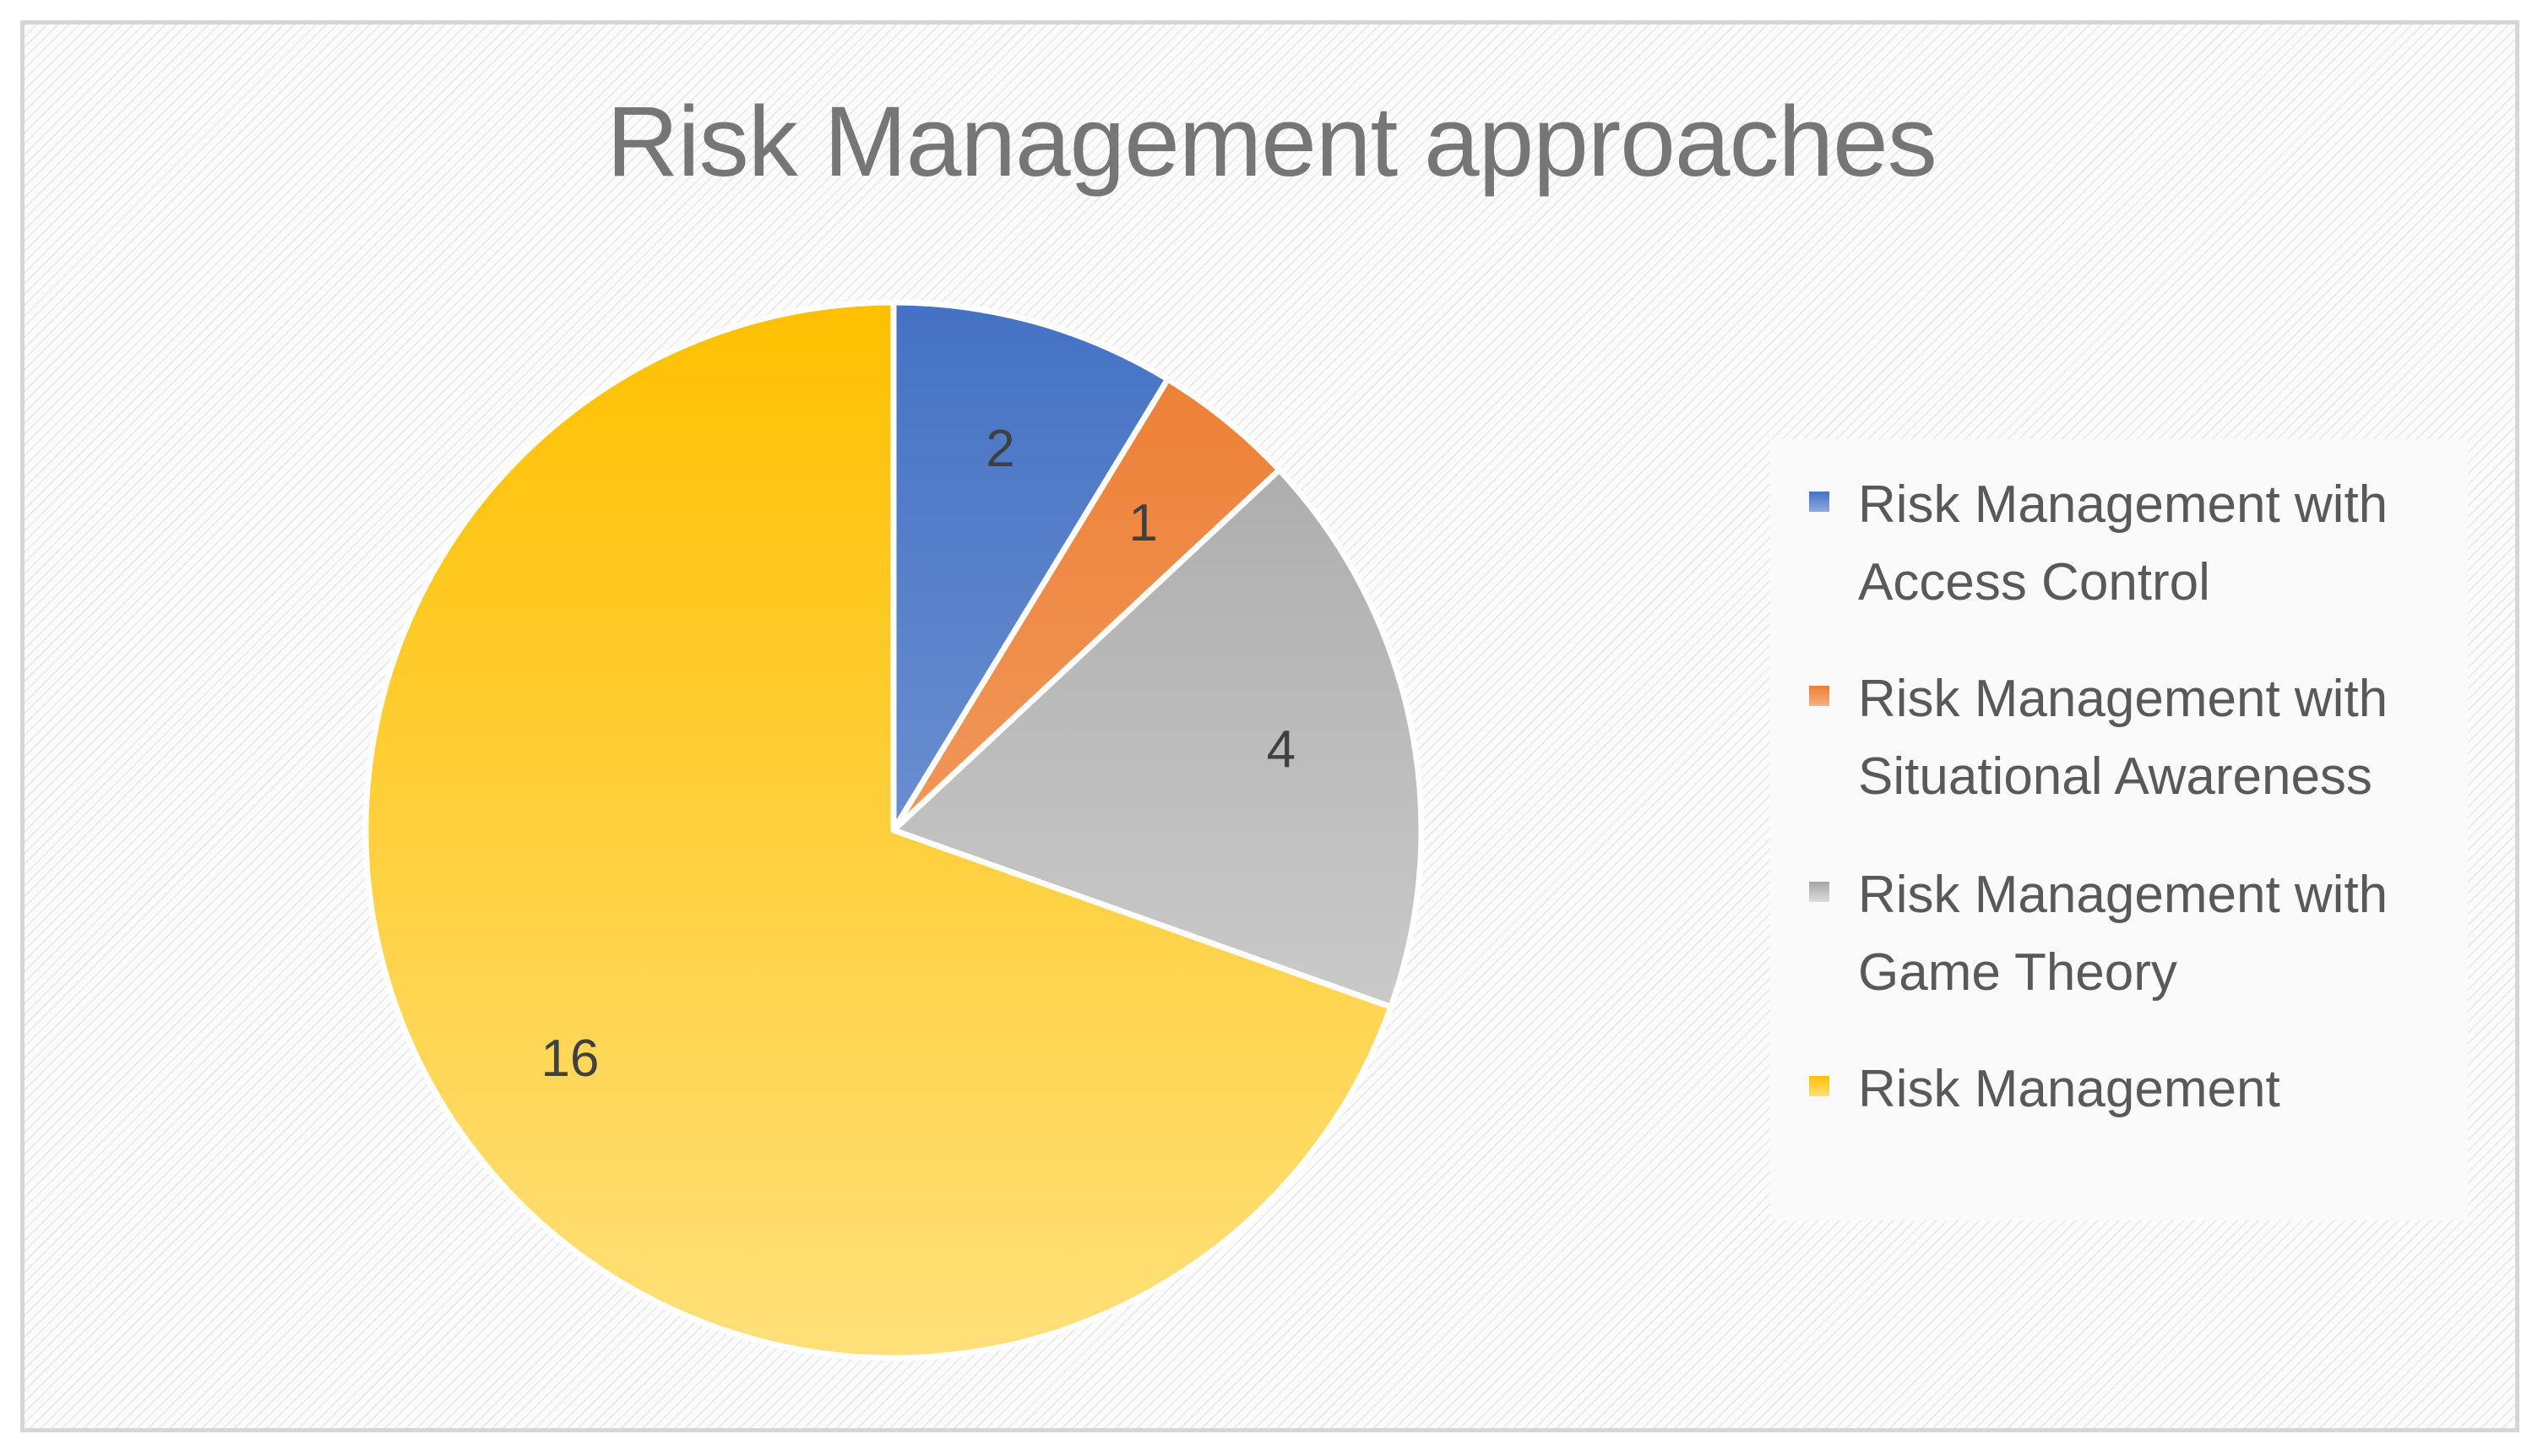 The height and width of the screenshot is (1456, 2543). What do you see at coordinates (1281, 750) in the screenshot?
I see `data-label-game-theory: 4` at bounding box center [1281, 750].